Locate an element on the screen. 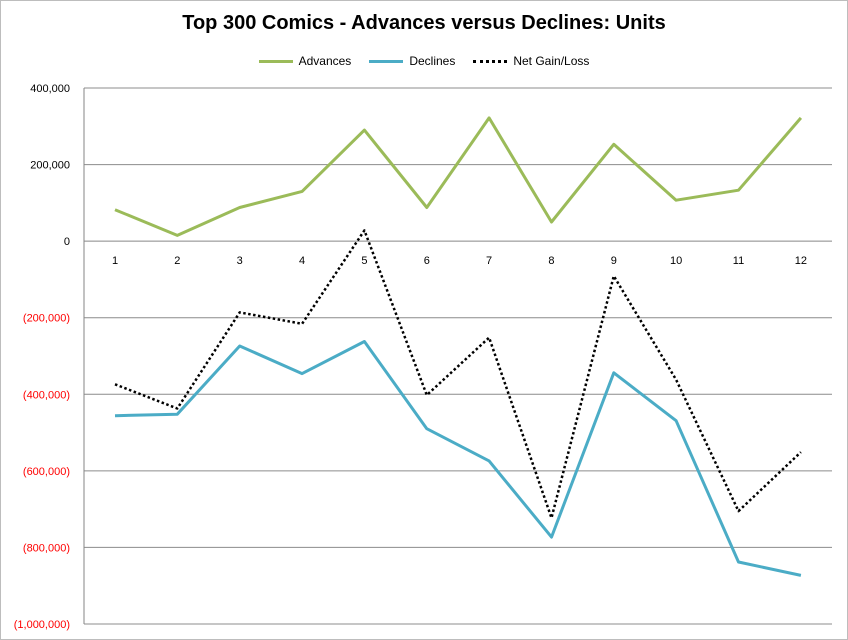  legend-item-declines: Declines is located at coordinates (412, 61).